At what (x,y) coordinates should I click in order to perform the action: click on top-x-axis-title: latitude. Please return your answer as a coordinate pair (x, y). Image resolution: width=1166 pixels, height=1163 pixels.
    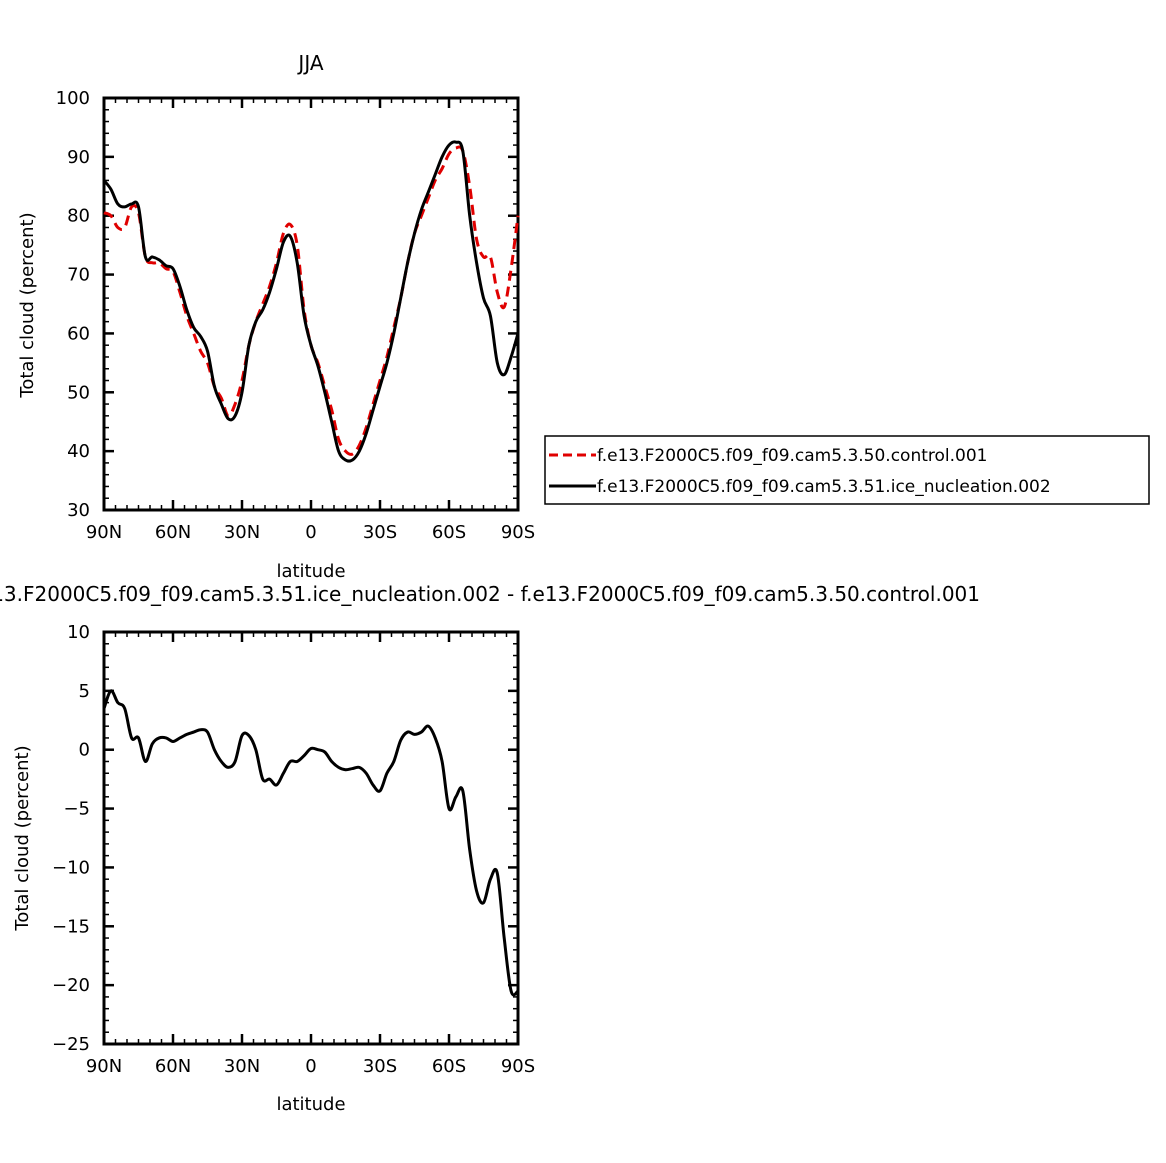
    Looking at the image, I should click on (310, 571).